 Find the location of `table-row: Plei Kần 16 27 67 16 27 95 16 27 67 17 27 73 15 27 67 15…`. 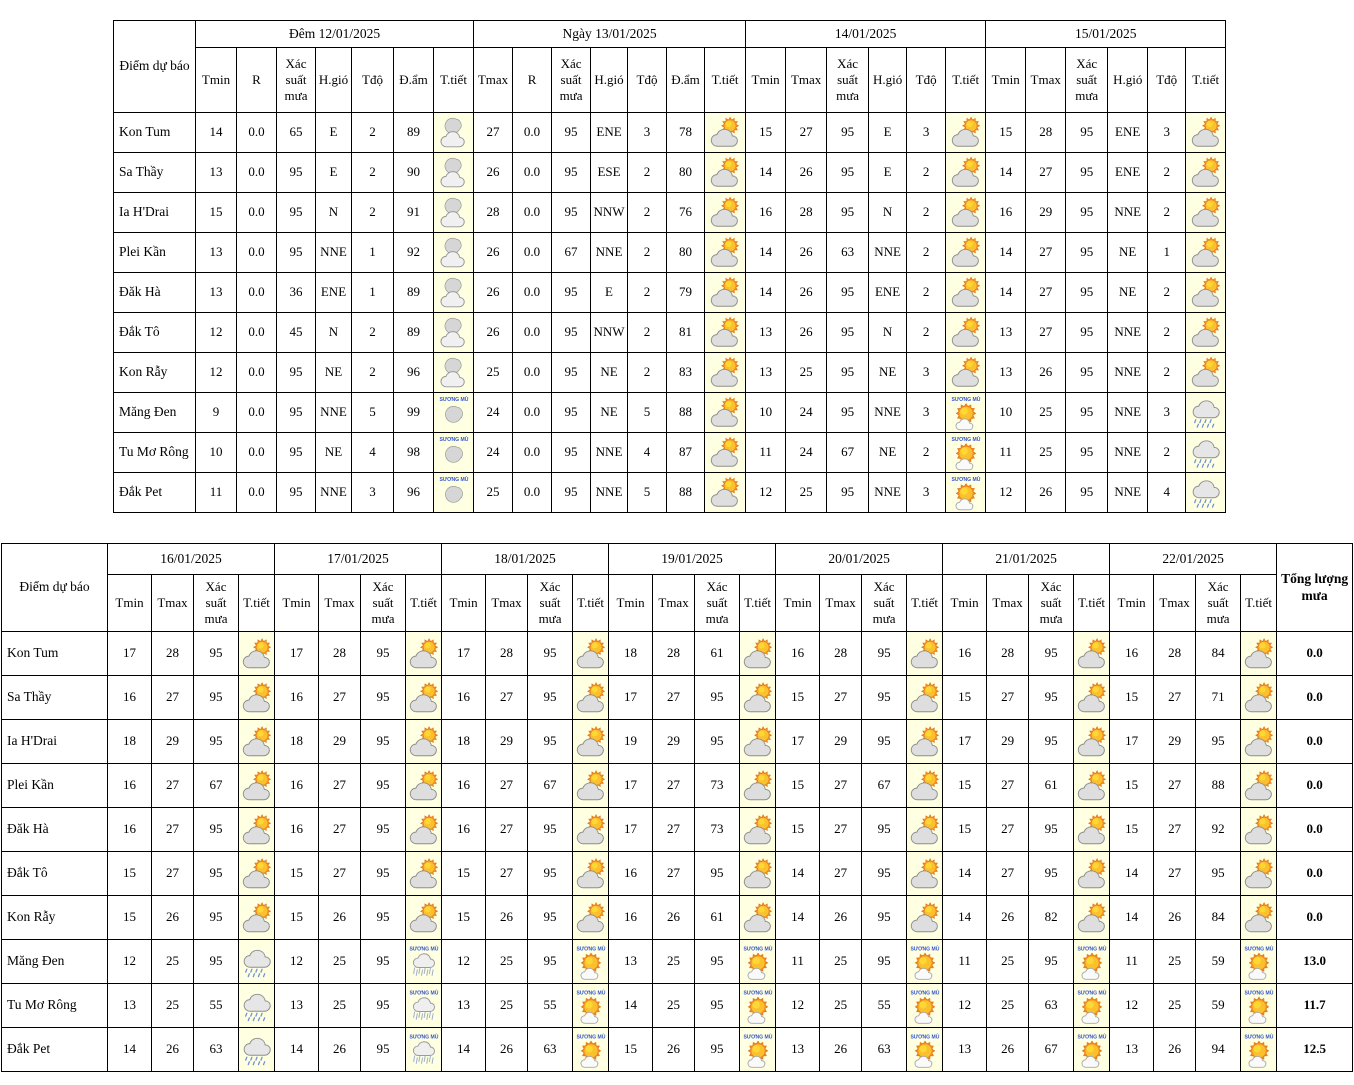

table-row: Plei Kần 16 27 67 16 27 95 16 27 67 17 27 73 15 27 67 15… is located at coordinates (677, 785).